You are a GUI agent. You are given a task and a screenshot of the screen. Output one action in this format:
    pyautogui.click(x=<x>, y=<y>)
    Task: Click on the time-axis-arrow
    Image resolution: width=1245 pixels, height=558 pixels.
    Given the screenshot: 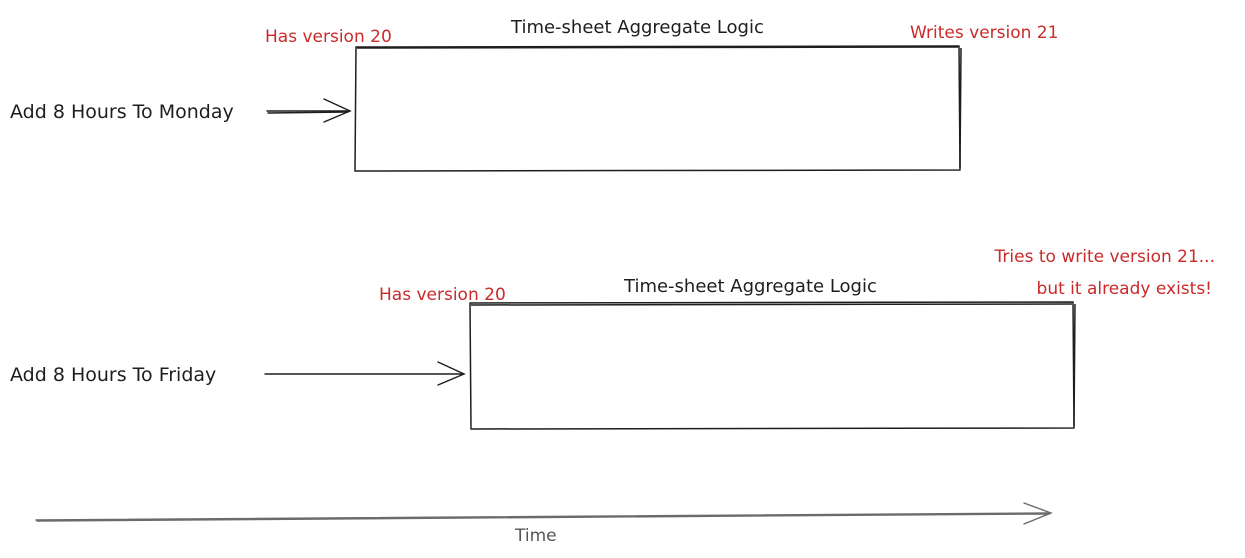 What is the action you would take?
    pyautogui.click(x=544, y=513)
    